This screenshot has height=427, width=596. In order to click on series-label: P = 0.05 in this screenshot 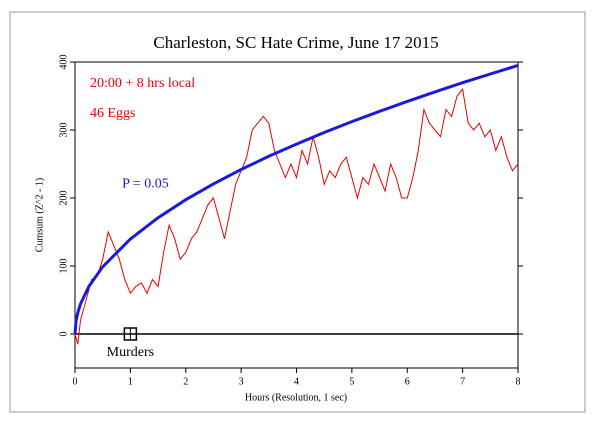, I will do `click(145, 184)`.